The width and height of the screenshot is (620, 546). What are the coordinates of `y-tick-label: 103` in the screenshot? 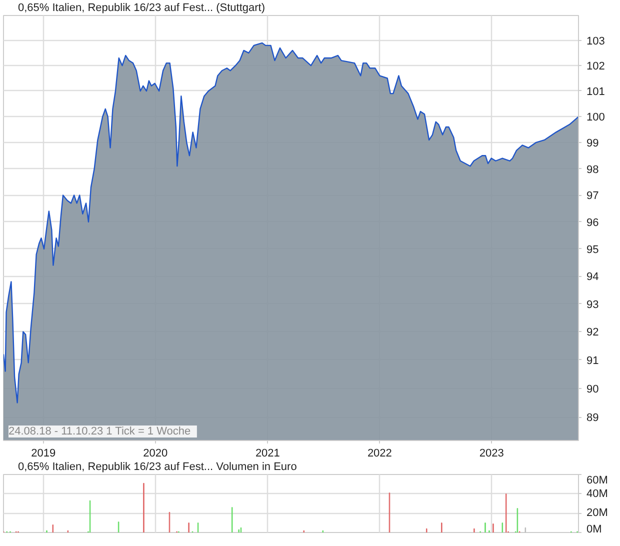 It's located at (595, 41).